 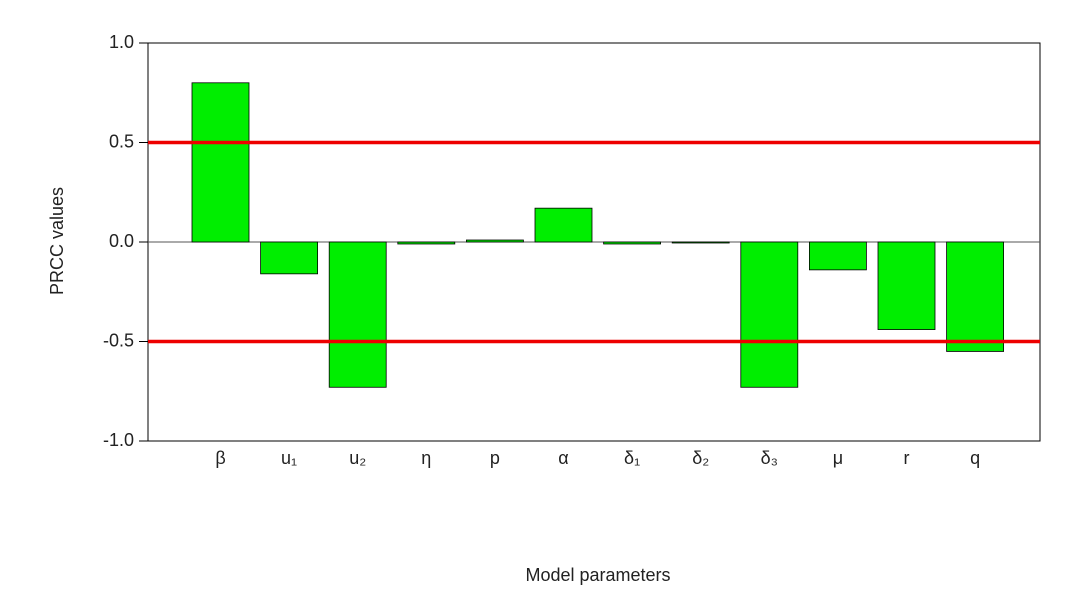 I want to click on x-tick-label: q, so click(x=975, y=458).